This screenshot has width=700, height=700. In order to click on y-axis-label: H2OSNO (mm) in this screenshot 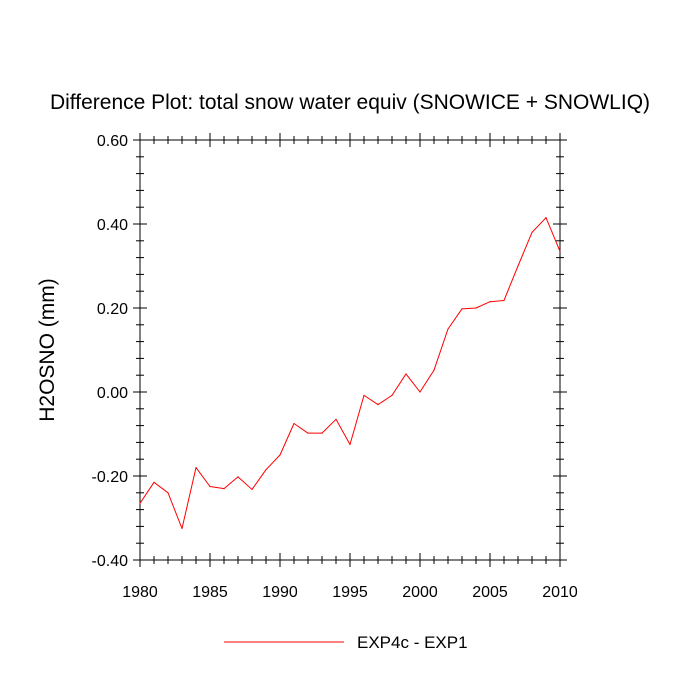, I will do `click(47, 350)`.